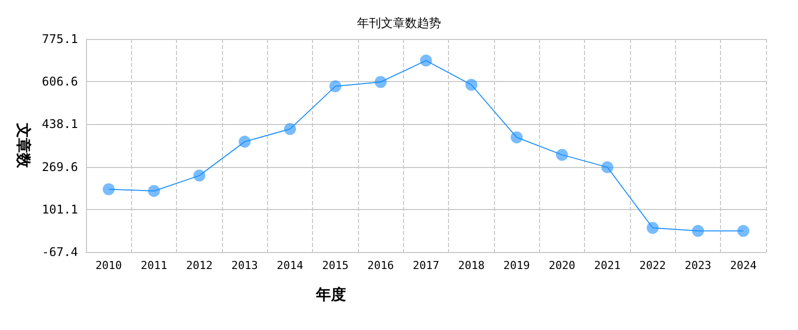  I want to click on y-tick-label: 438.1, so click(60, 124).